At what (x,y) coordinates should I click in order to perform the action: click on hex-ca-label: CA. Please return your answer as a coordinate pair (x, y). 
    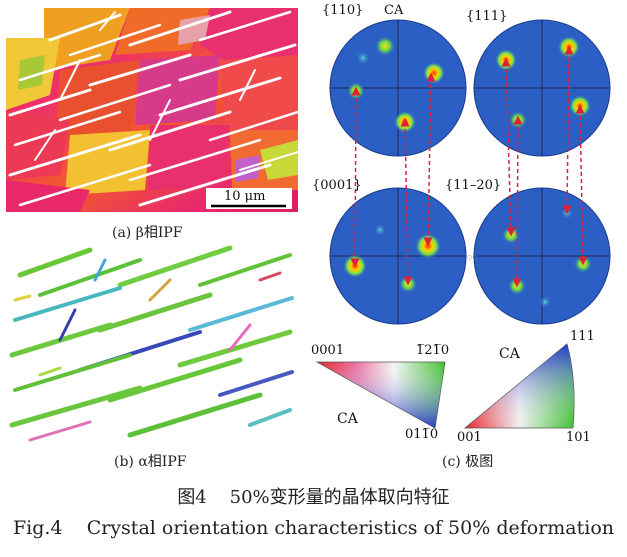
    Looking at the image, I should click on (347, 419).